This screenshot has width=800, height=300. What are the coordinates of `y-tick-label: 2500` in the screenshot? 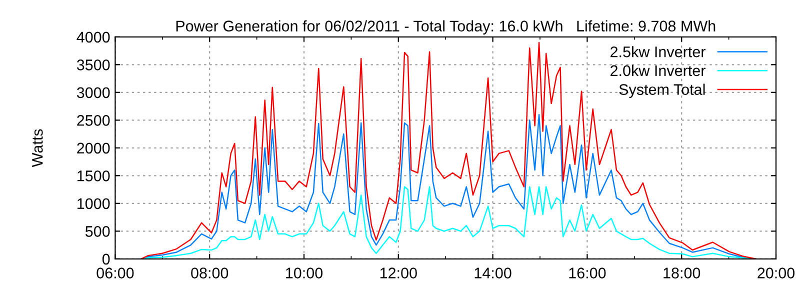 It's located at (93, 120).